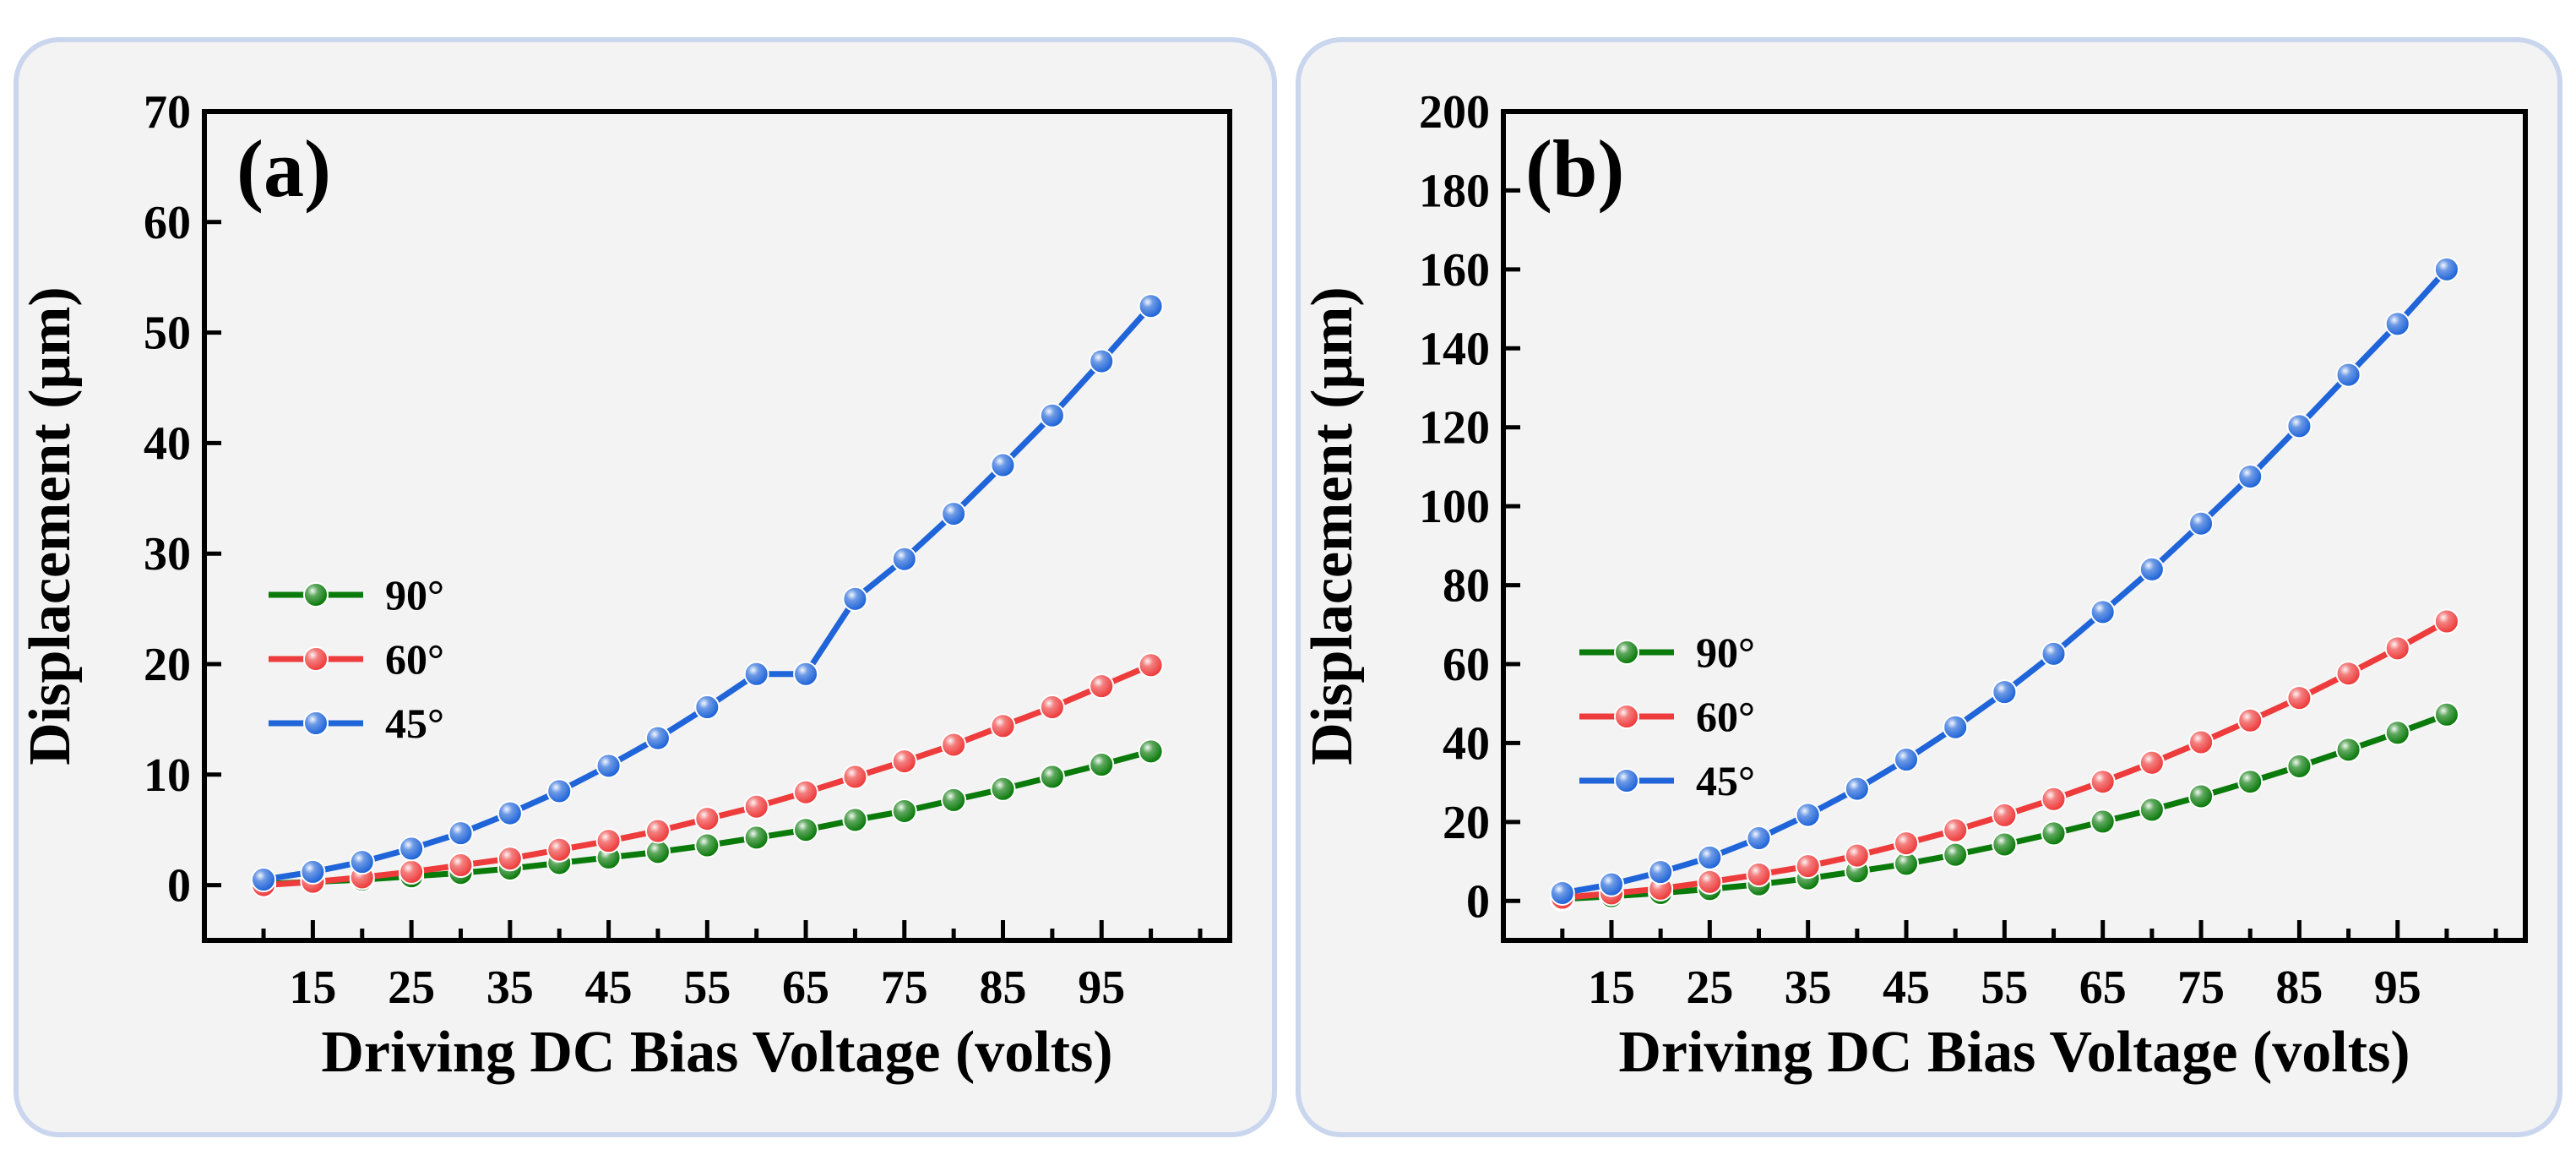  I want to click on y-tick-label: 40, so click(1466, 743).